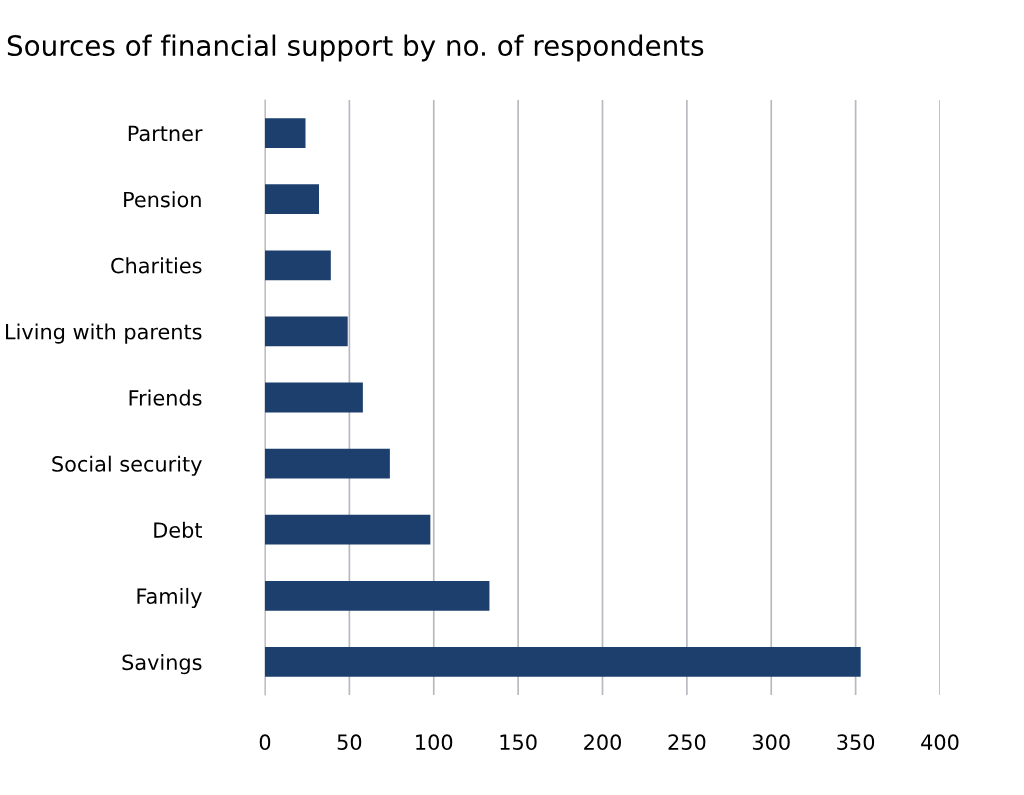 Image resolution: width=1024 pixels, height=795 pixels. I want to click on y-tick-label: Partner, so click(165, 133).